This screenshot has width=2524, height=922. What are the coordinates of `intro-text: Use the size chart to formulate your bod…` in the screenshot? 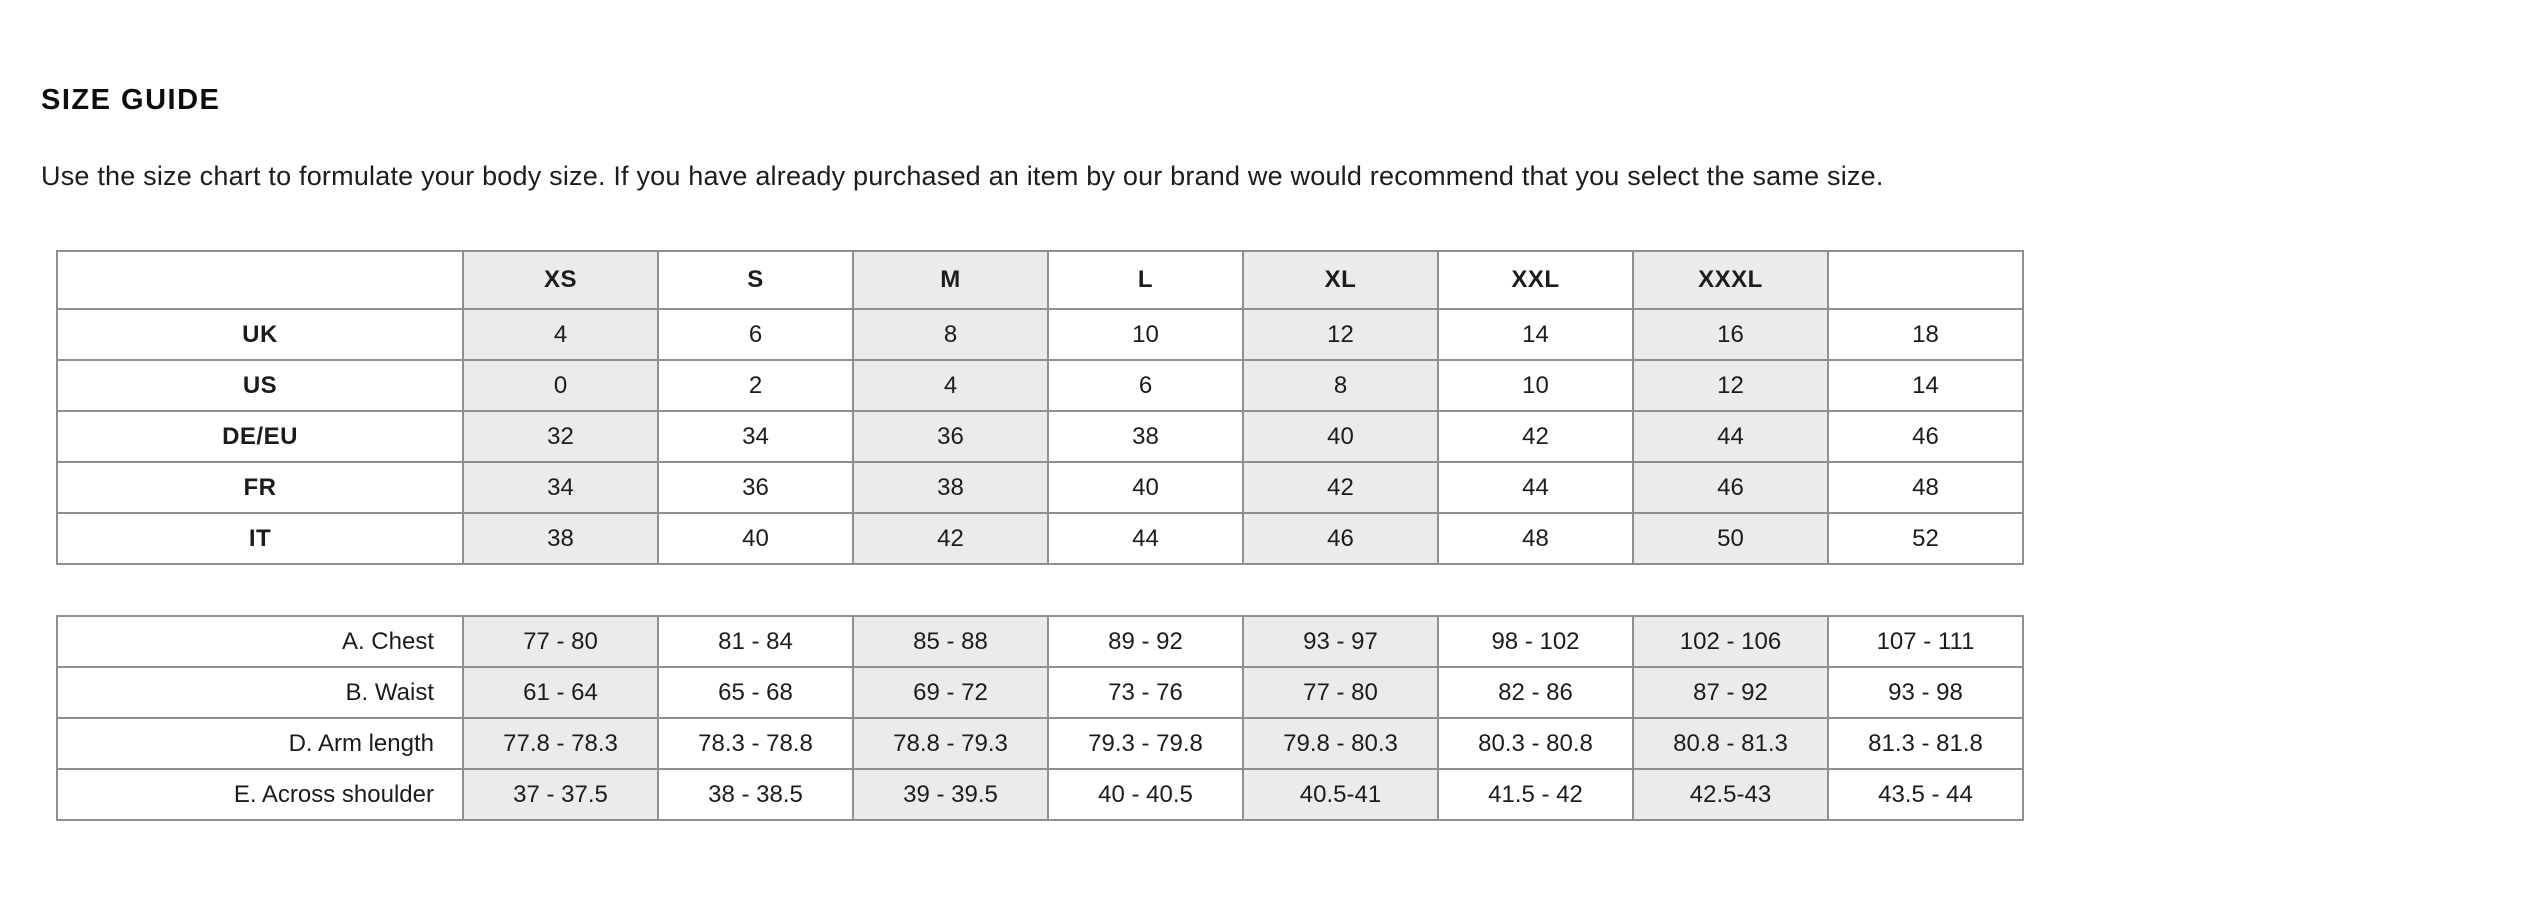 It's located at (962, 176).